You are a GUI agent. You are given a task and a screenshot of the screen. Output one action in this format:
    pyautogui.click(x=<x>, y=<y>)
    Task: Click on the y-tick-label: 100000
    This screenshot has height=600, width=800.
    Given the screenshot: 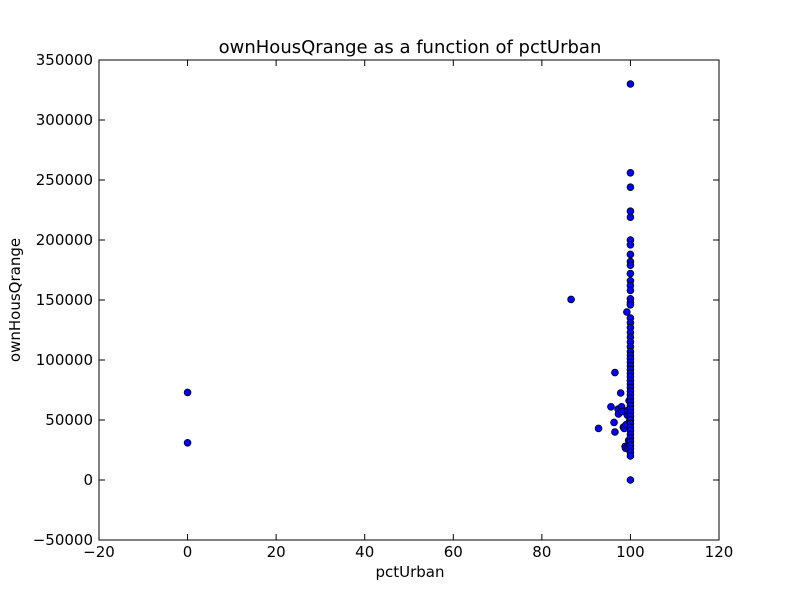 What is the action you would take?
    pyautogui.click(x=64, y=360)
    